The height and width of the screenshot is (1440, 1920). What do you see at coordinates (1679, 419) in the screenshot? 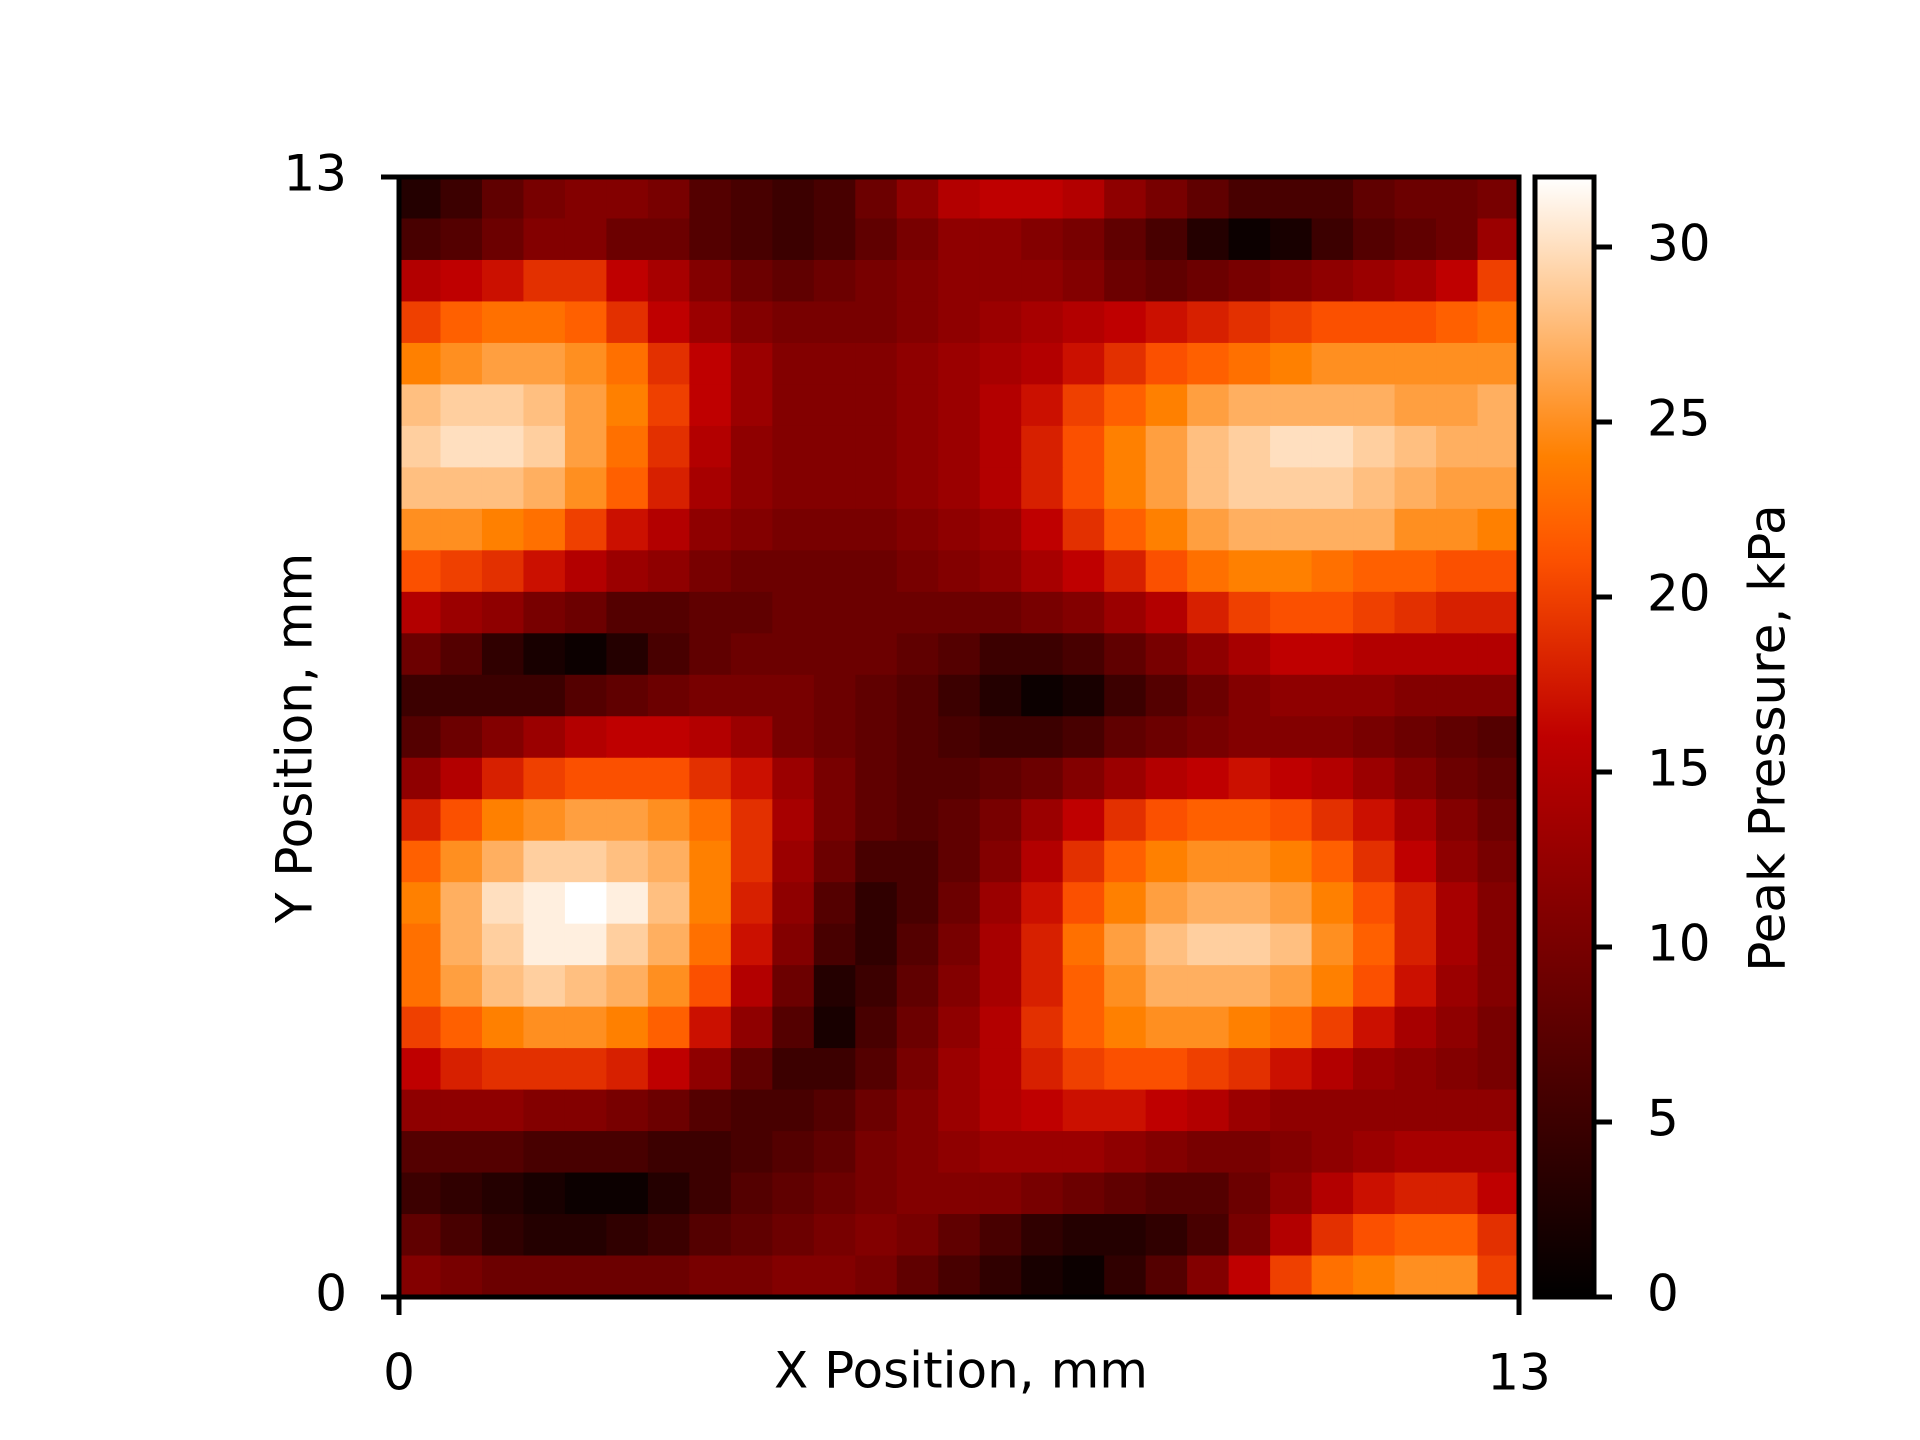
I see `colorbar-tick-label: 25` at bounding box center [1679, 419].